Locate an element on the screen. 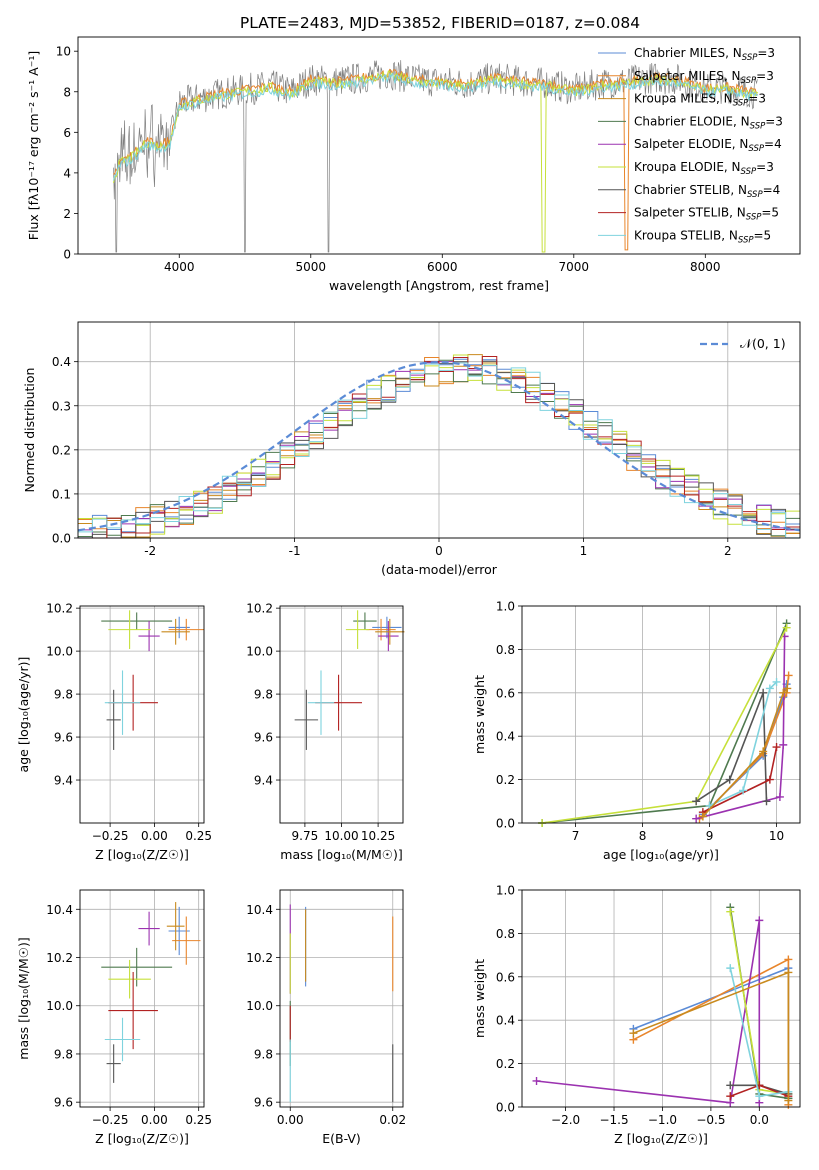  series-kroupa-stelib is located at coordinates (436, 126).